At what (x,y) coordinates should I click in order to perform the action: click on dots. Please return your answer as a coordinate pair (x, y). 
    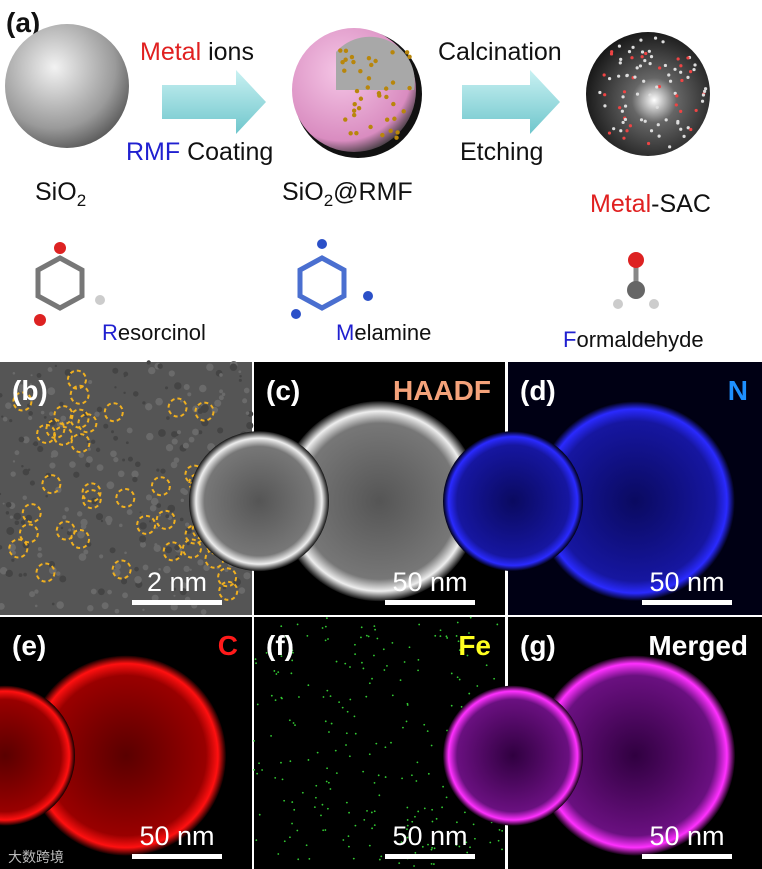
    Looking at the image, I should click on (523, 92).